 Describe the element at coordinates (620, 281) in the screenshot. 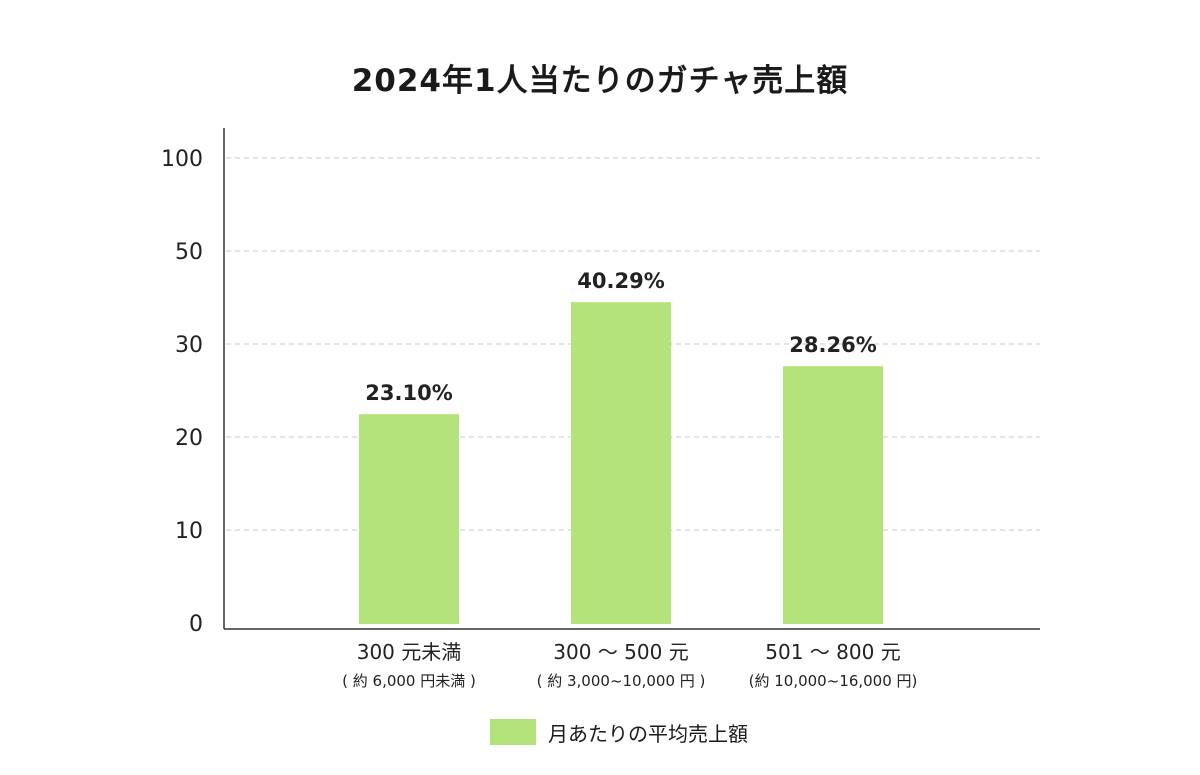

I see `data-label: 40.29%` at that location.